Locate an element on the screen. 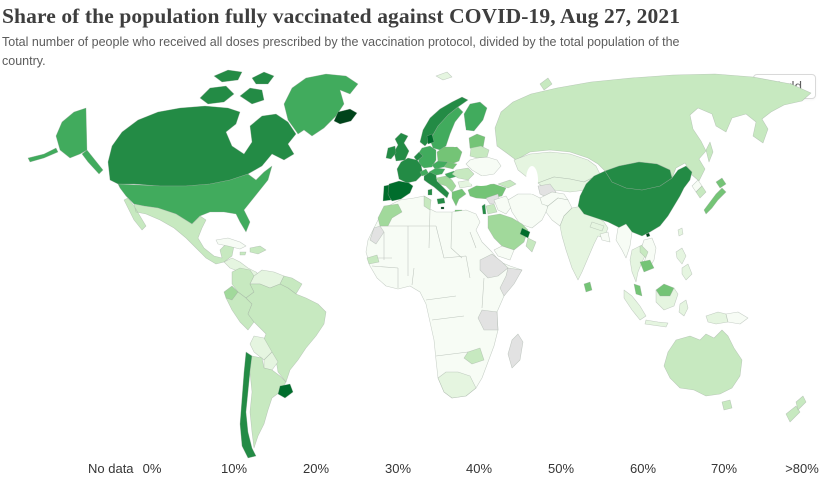 Image resolution: width=822 pixels, height=480 pixels. chart-subtitle-line2: country. is located at coordinates (24, 60).